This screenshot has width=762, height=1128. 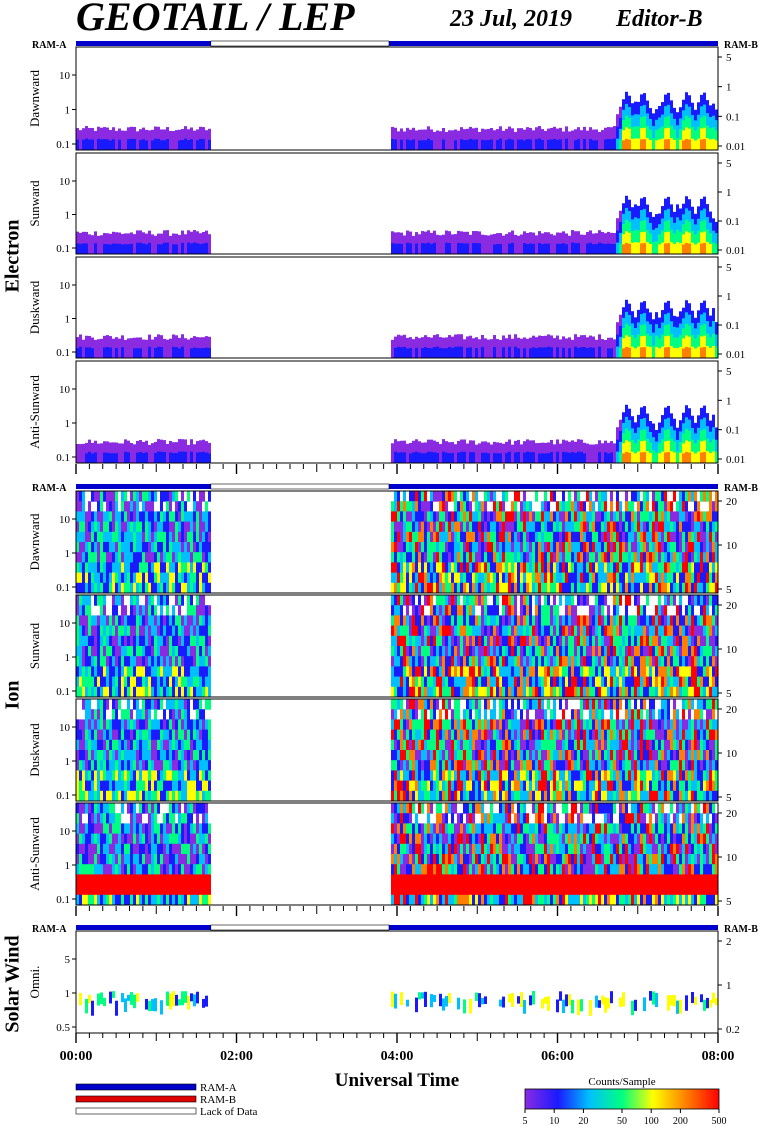 What do you see at coordinates (63, 588) in the screenshot?
I see `left-tick-label: 0.1` at bounding box center [63, 588].